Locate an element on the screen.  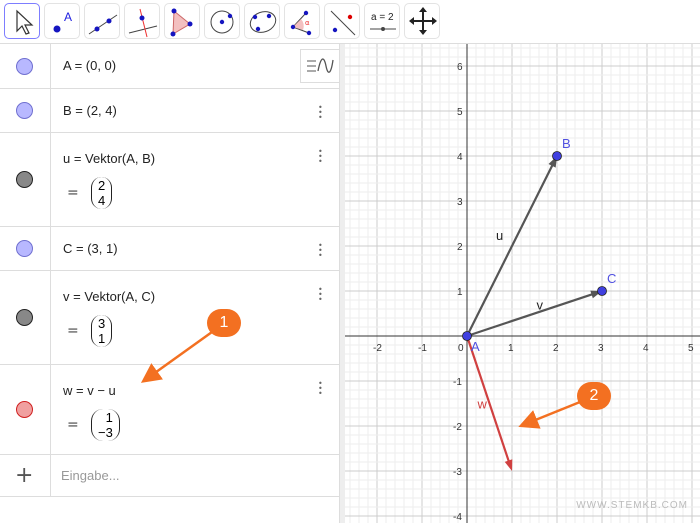
vector-w-arrowhead is located at coordinates (508, 465).